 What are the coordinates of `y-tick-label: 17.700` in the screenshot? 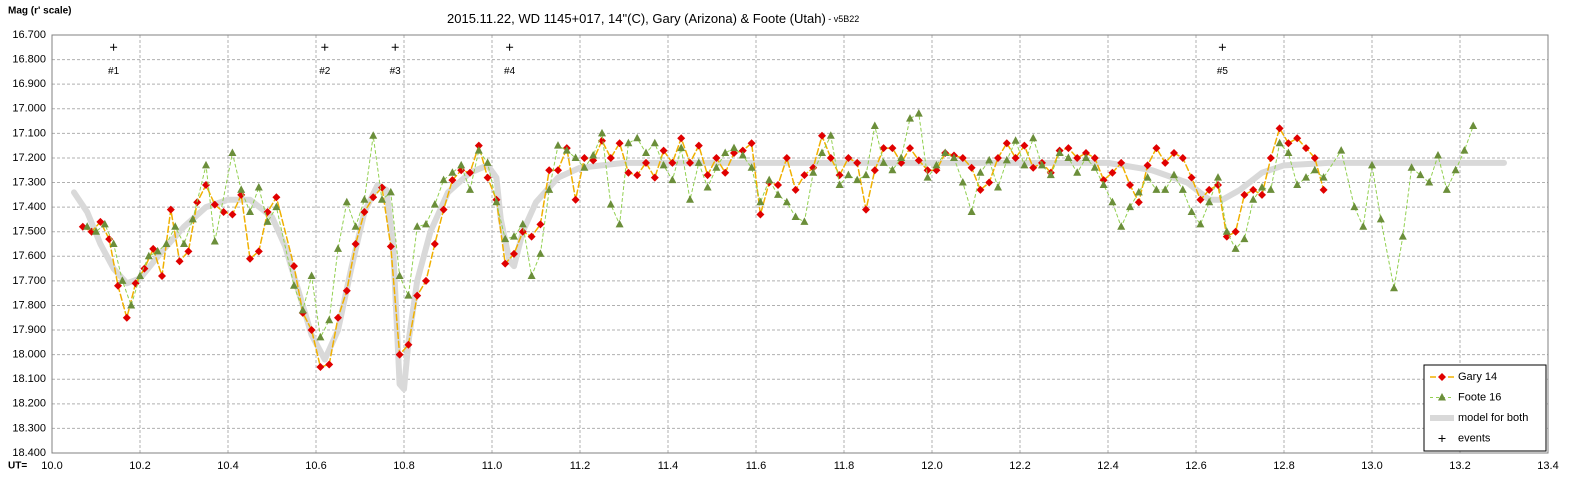 It's located at (29, 281).